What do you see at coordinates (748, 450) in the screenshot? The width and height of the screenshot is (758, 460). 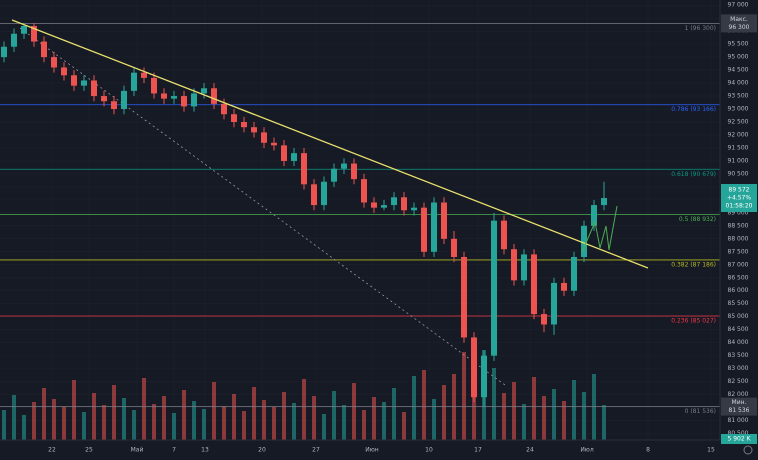 I see `settings-icon` at bounding box center [748, 450].